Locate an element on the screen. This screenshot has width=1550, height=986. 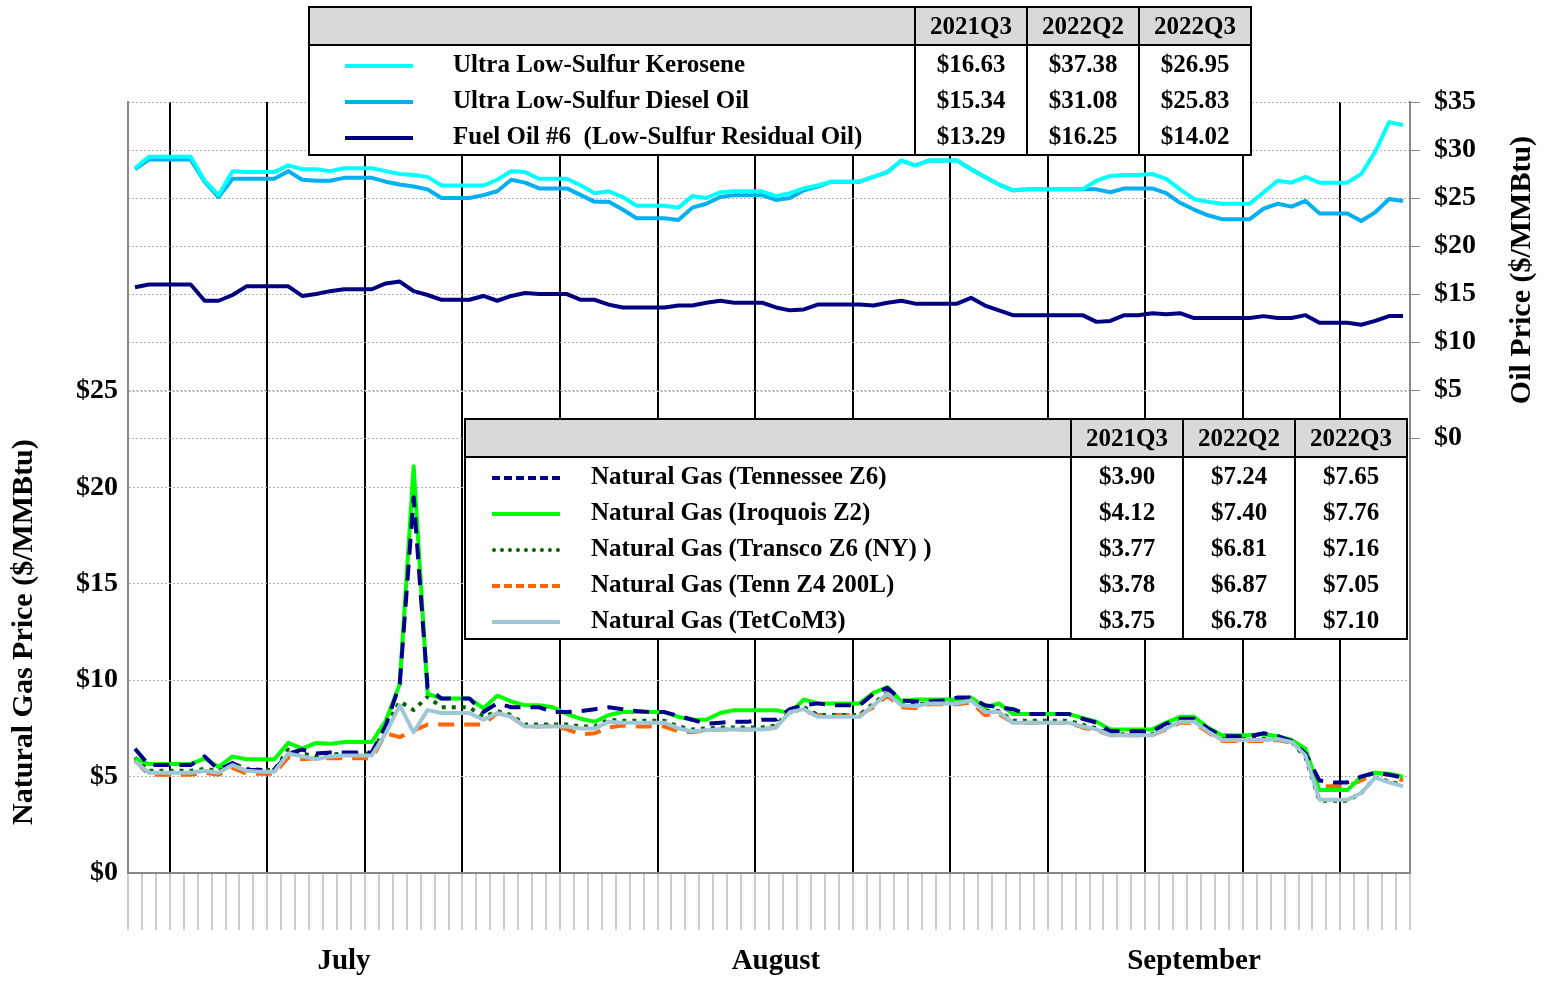
legend-label: Natural Gas (Tennessee Z6) is located at coordinates (739, 476).